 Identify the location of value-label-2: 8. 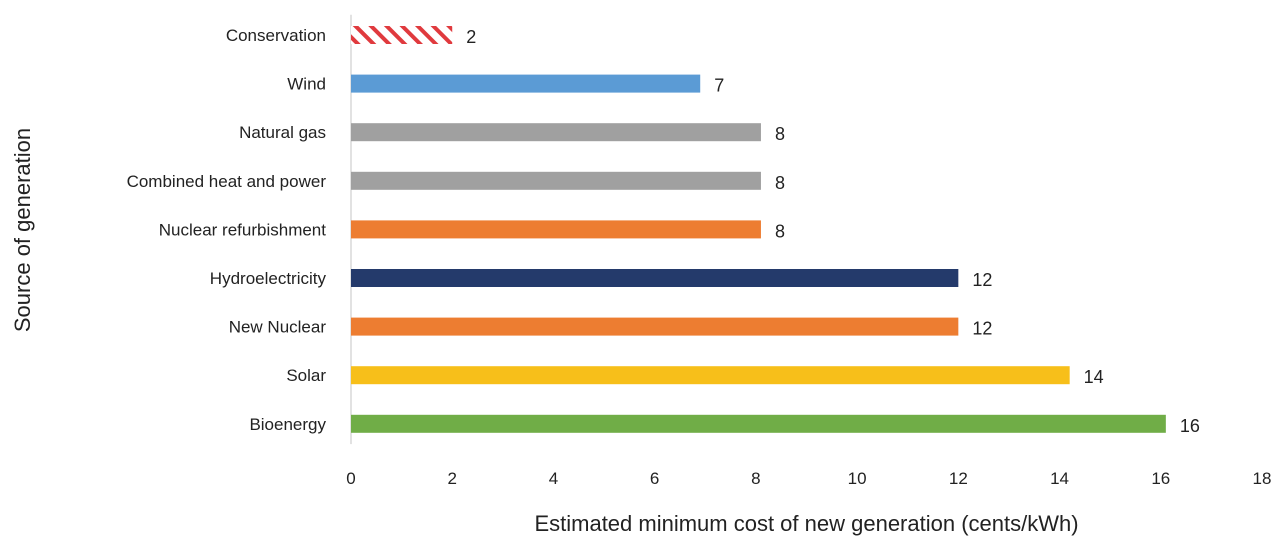
(780, 134).